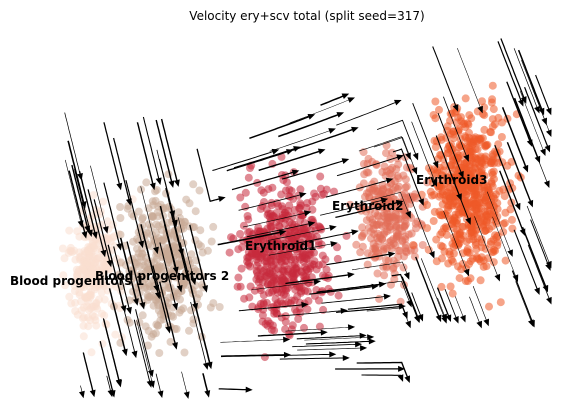 The width and height of the screenshot is (565, 408). I want to click on cluster-points-erythroid3, so click(467, 196).